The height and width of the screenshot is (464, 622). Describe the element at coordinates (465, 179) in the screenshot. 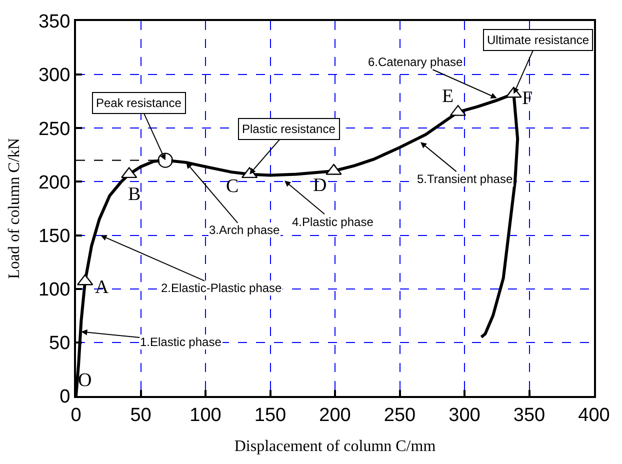

I see `annotation: 5.Transient phase` at that location.